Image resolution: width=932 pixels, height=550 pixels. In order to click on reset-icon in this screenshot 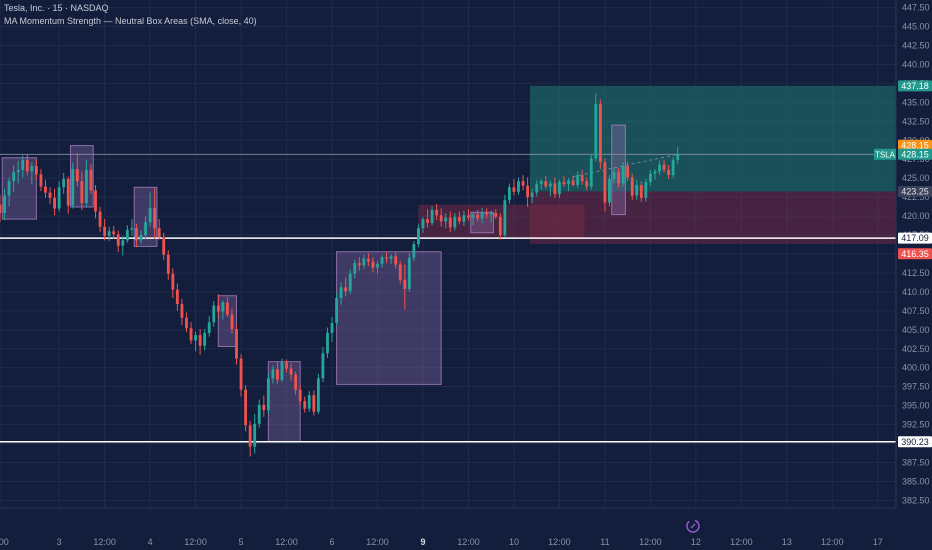, I will do `click(693, 526)`.